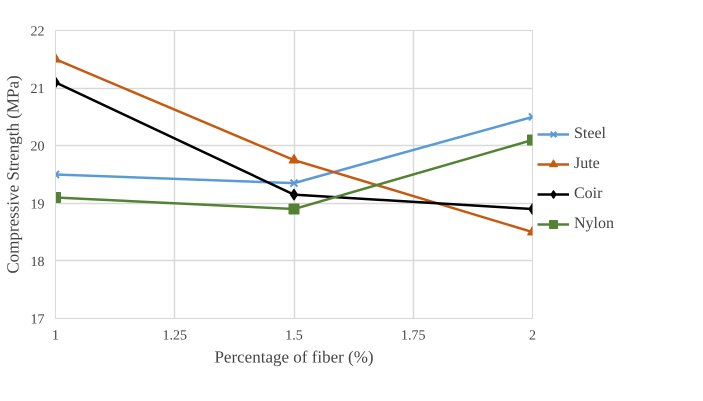 Image resolution: width=703 pixels, height=401 pixels. Describe the element at coordinates (37, 147) in the screenshot. I see `y-tick-label: 20` at that location.